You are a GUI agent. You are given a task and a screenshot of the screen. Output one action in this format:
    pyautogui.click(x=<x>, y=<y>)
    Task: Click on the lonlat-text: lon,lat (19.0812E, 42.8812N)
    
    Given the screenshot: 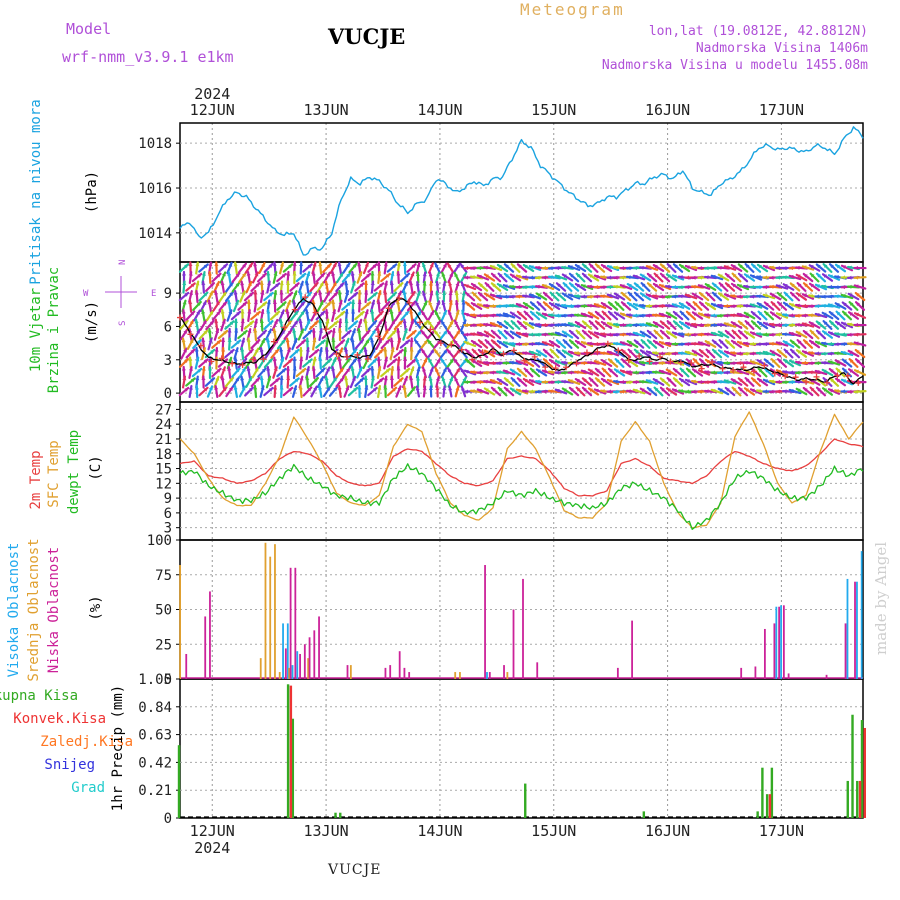 What is the action you would take?
    pyautogui.click(x=758, y=31)
    